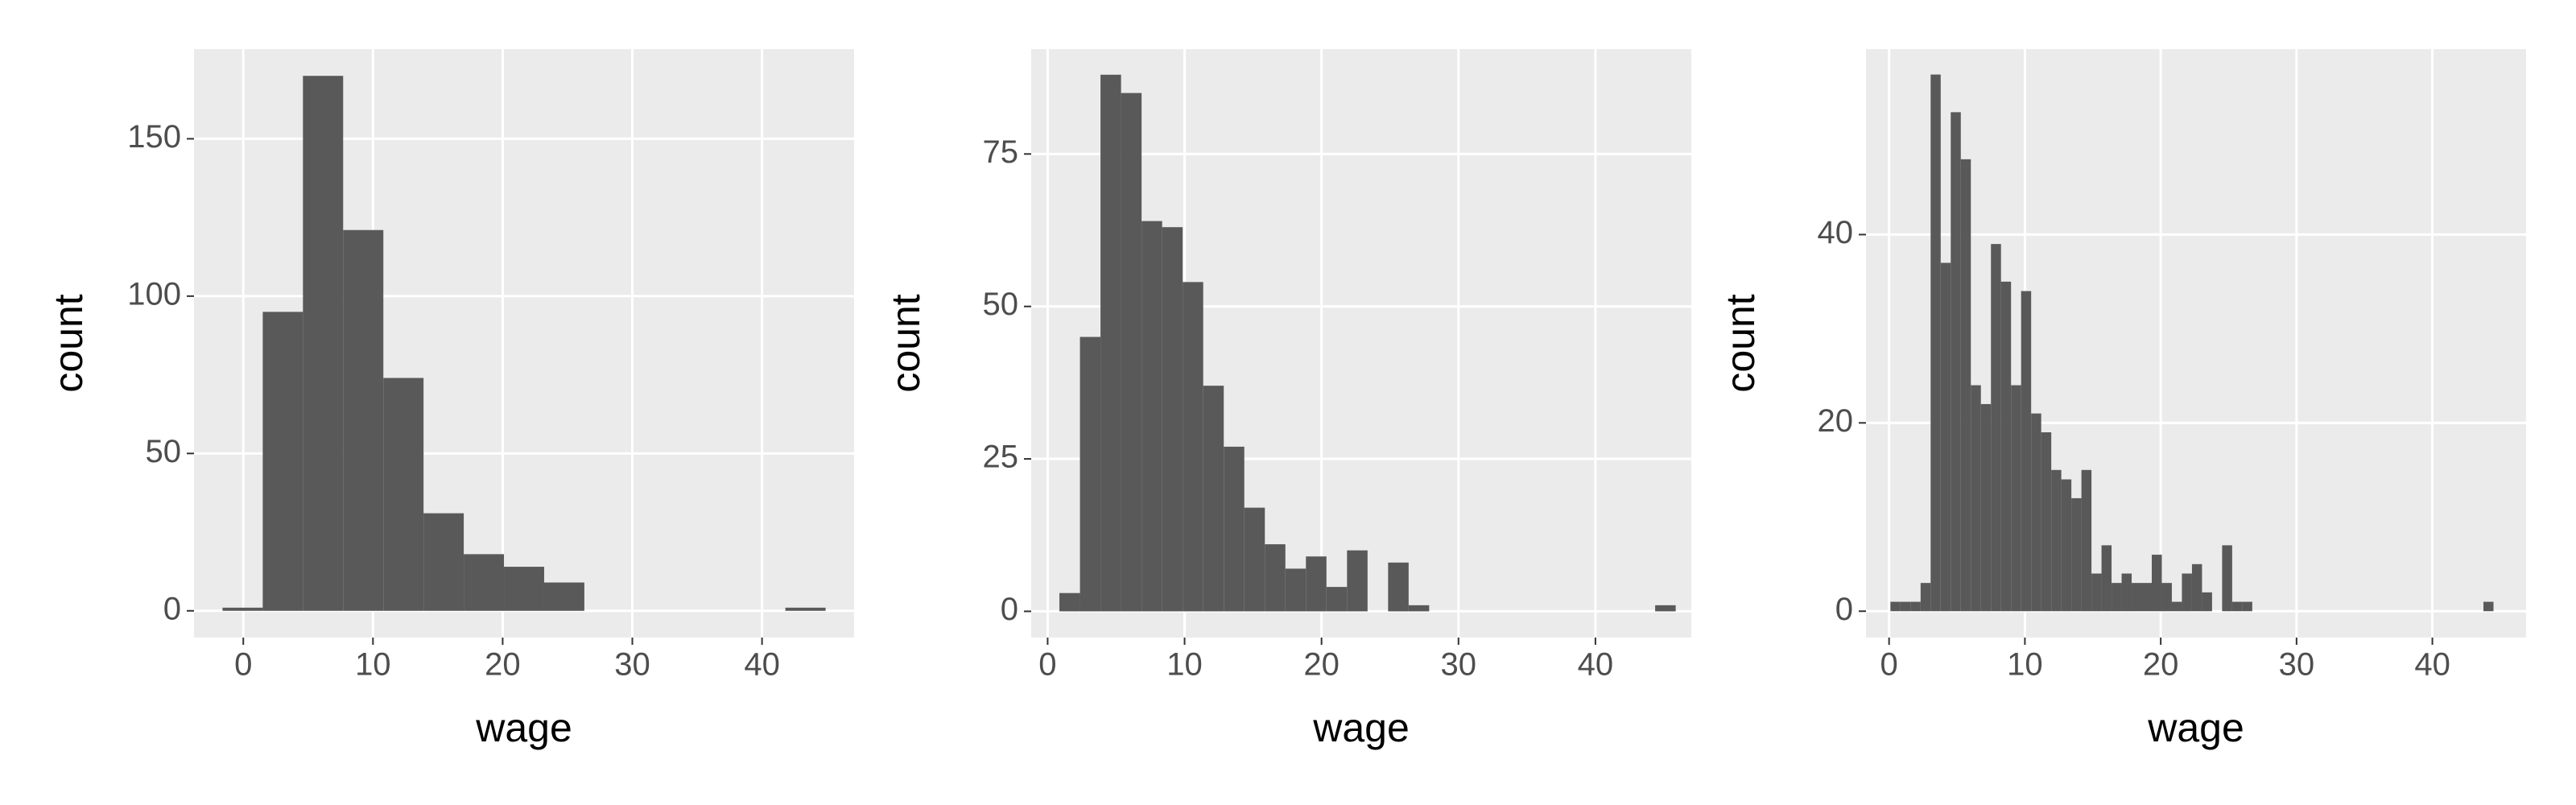  Describe the element at coordinates (1836, 232) in the screenshot. I see `y-tick-label: 40` at that location.